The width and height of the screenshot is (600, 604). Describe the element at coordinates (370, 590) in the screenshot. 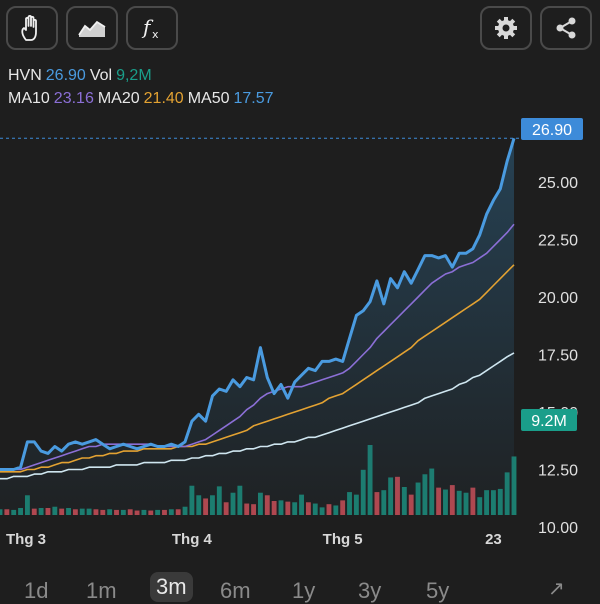

I see `range-3y-button: 3y` at that location.